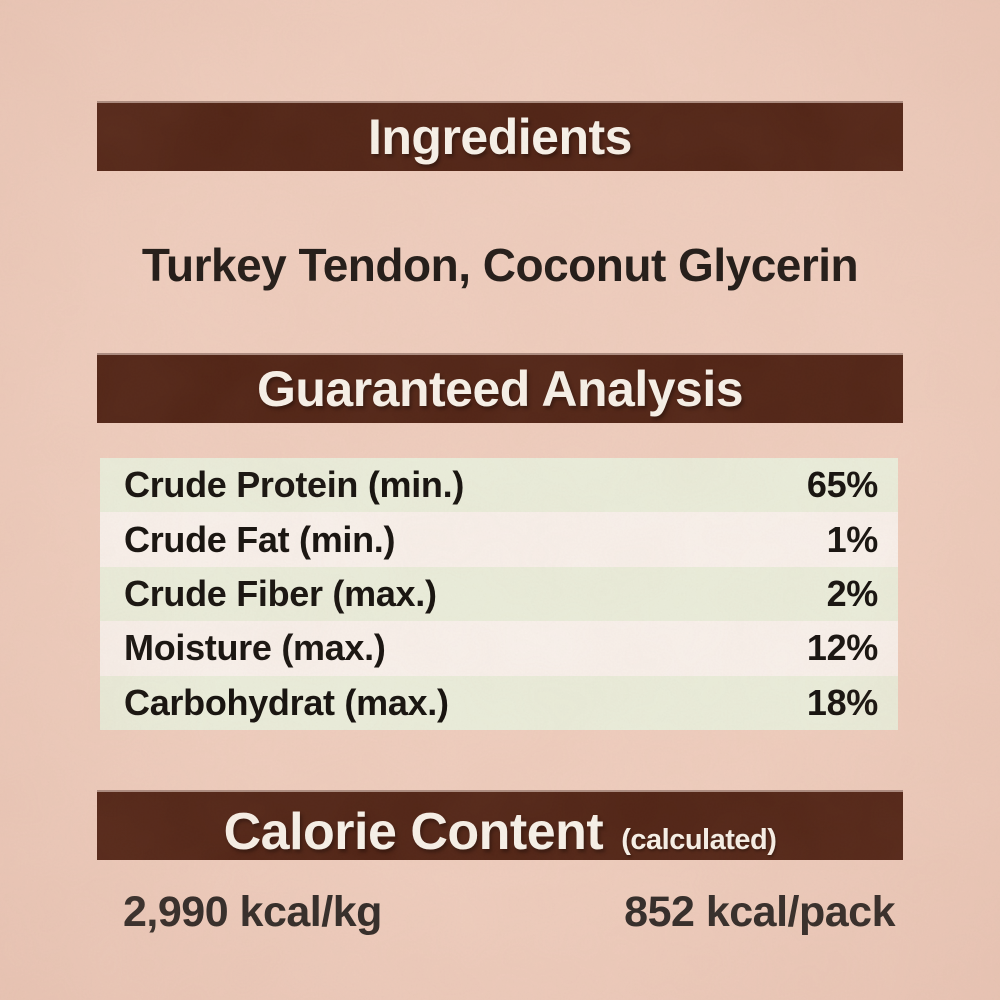 The width and height of the screenshot is (1000, 1000). What do you see at coordinates (842, 485) in the screenshot?
I see `nutrient-value: 65%` at bounding box center [842, 485].